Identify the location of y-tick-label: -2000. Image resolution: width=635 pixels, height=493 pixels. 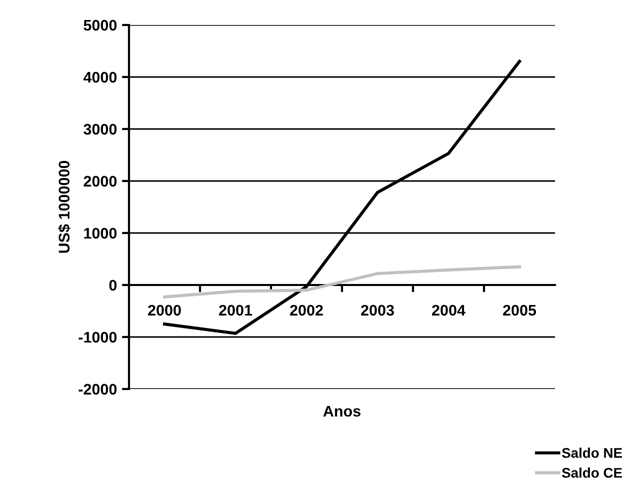
(97, 389).